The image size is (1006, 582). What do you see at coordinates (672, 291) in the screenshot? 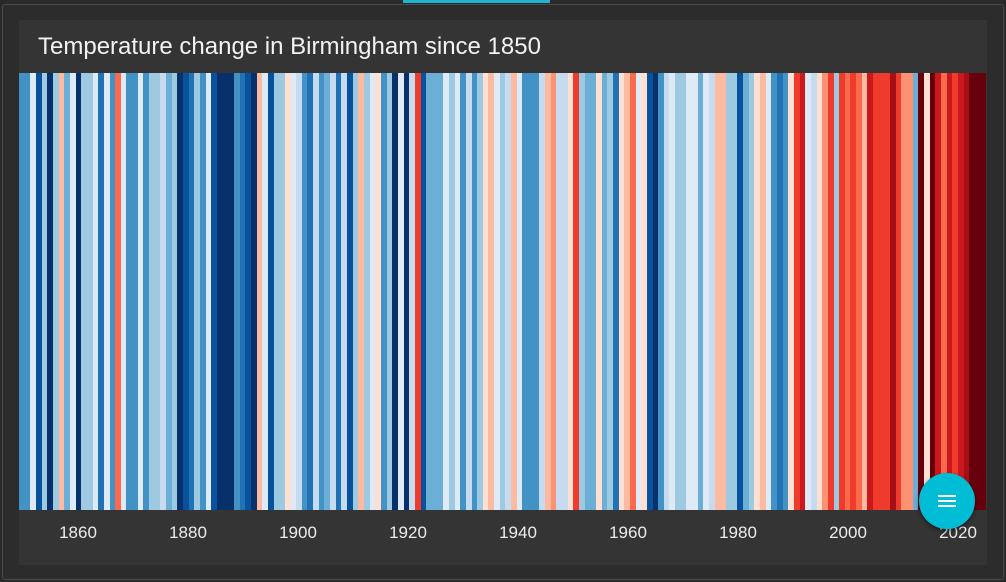
I see `stripe-1965` at bounding box center [672, 291].